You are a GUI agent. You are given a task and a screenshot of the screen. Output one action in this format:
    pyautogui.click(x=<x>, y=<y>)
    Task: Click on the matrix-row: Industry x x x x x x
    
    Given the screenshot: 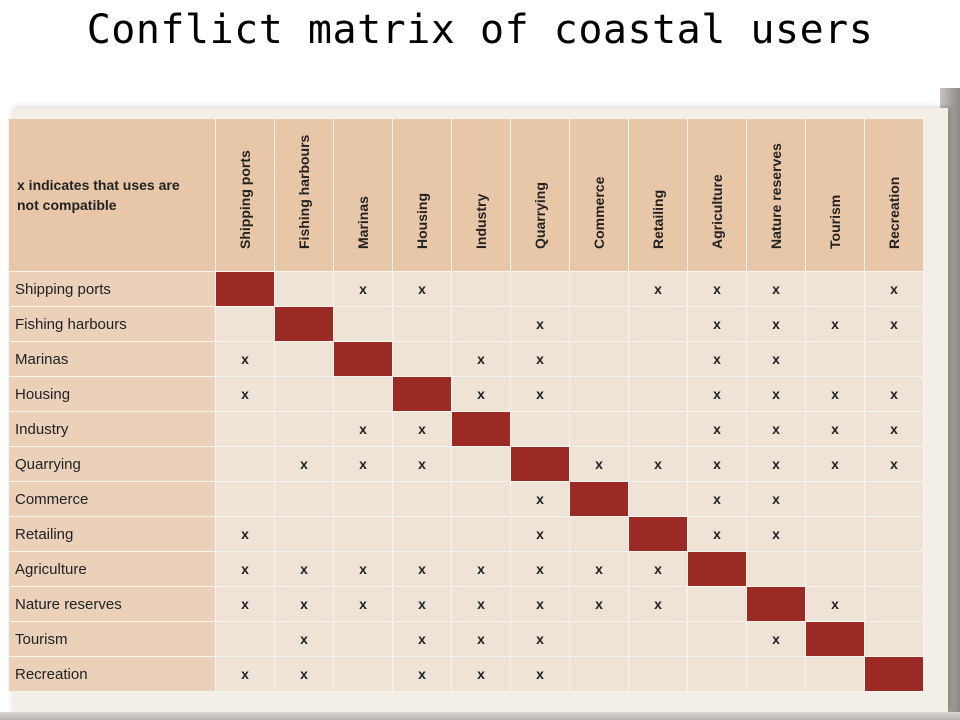 What is the action you would take?
    pyautogui.click(x=466, y=429)
    